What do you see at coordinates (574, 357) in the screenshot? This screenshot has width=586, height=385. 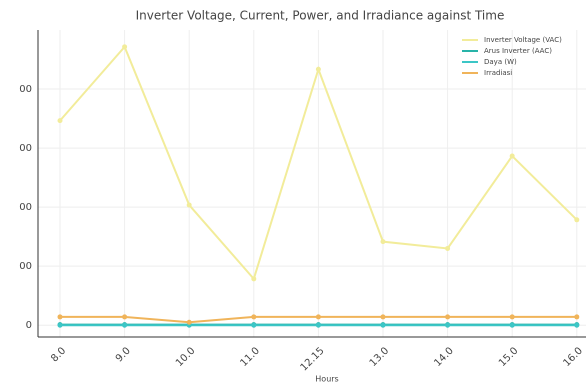 I see `x-tick-label: 16.0` at bounding box center [574, 357].